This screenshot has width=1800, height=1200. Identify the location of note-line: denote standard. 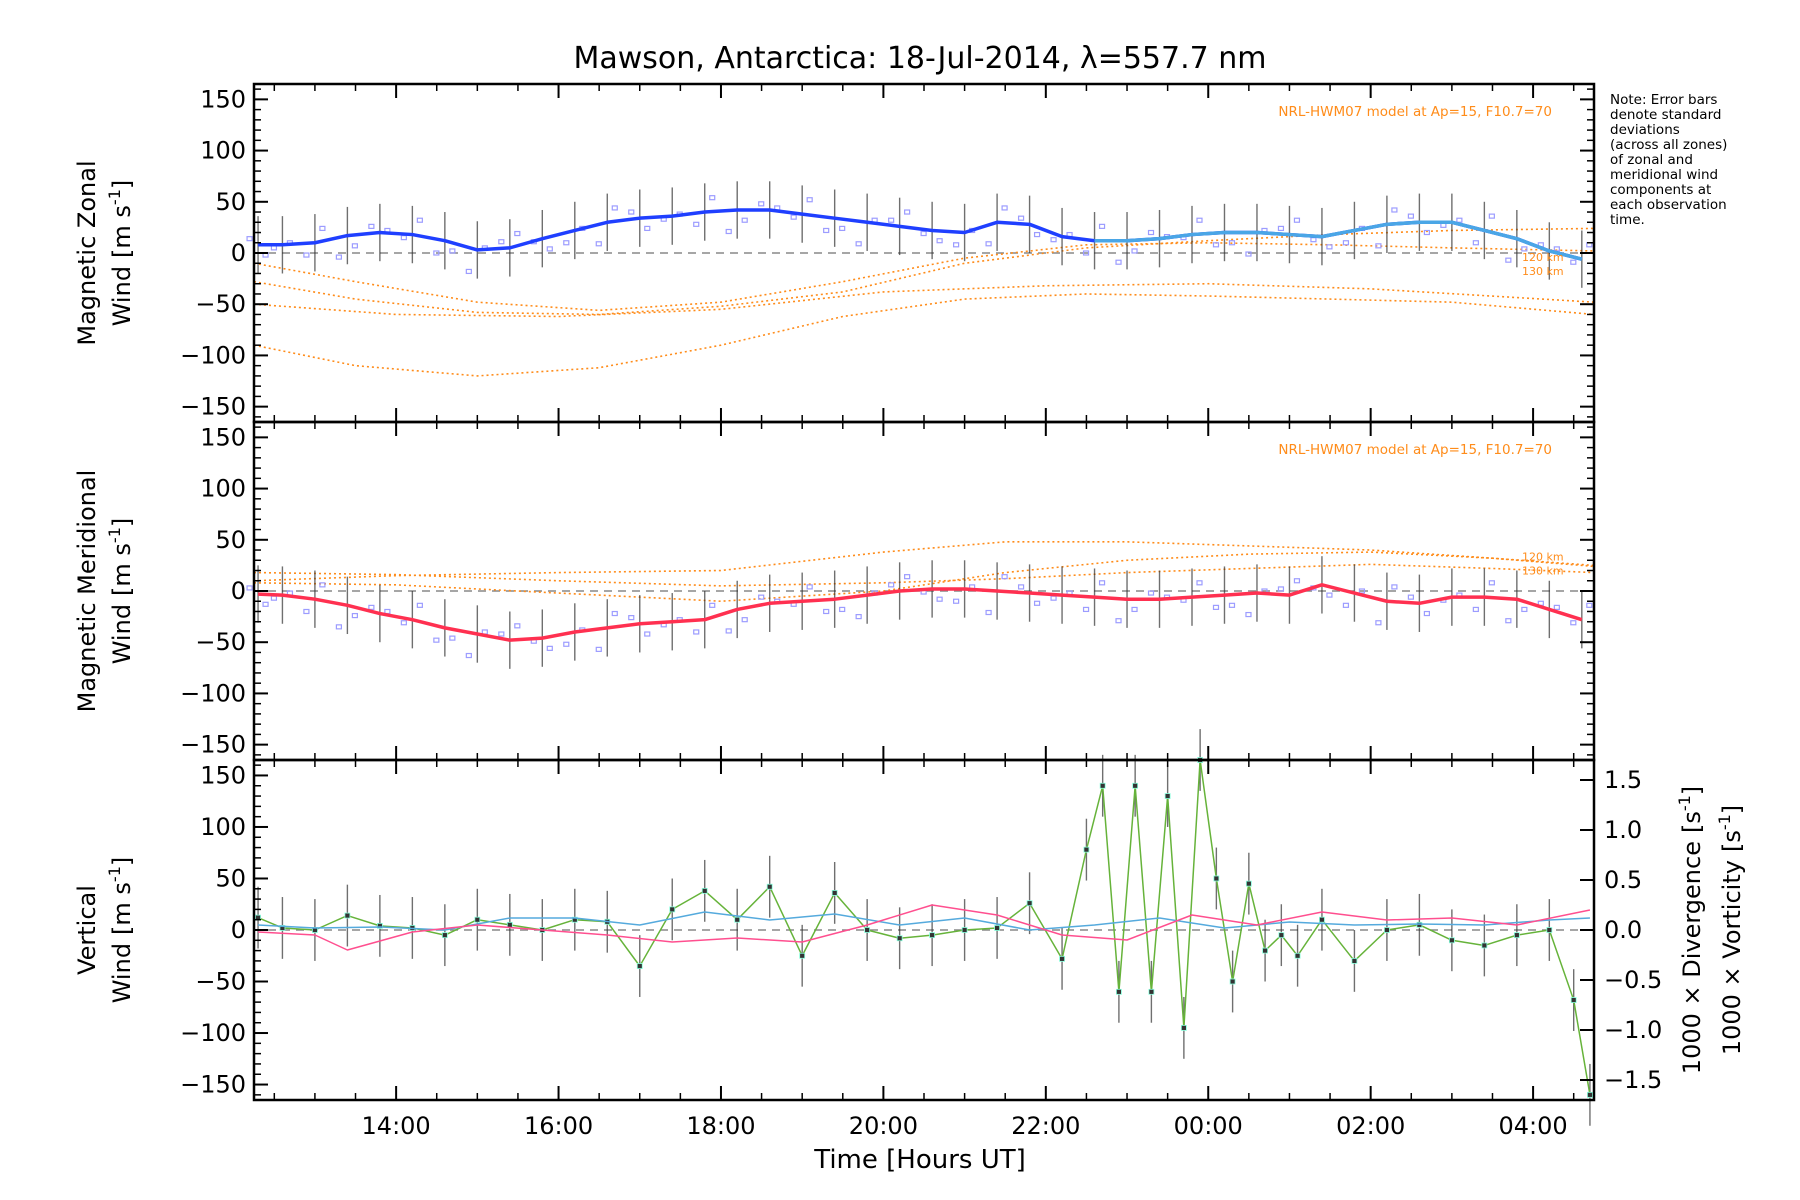
(1665, 115).